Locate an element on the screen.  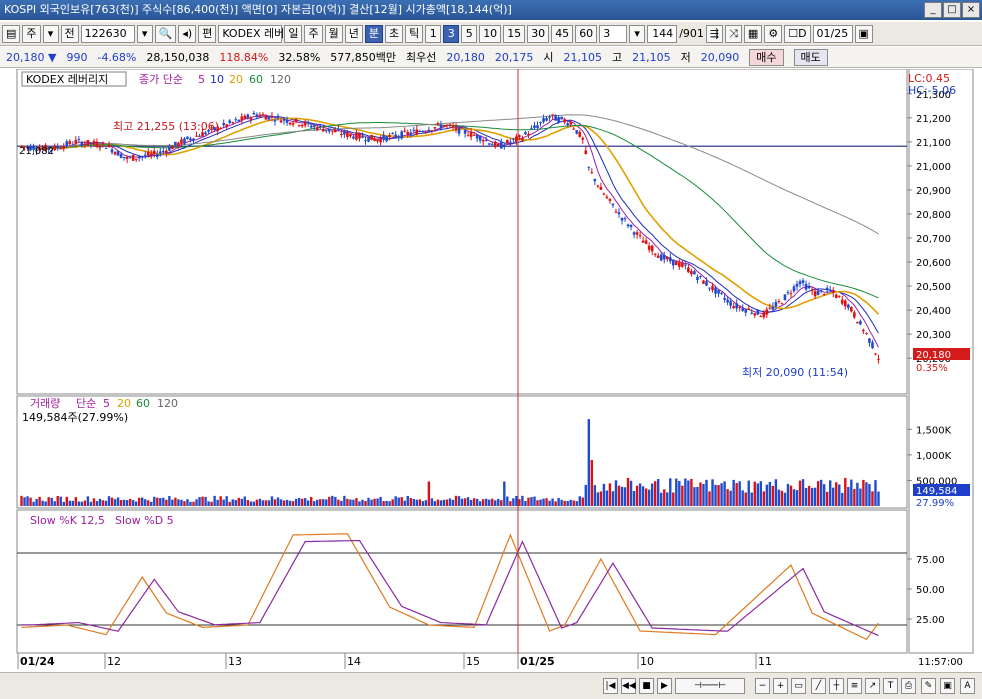
interval-60: 60 is located at coordinates (586, 33).